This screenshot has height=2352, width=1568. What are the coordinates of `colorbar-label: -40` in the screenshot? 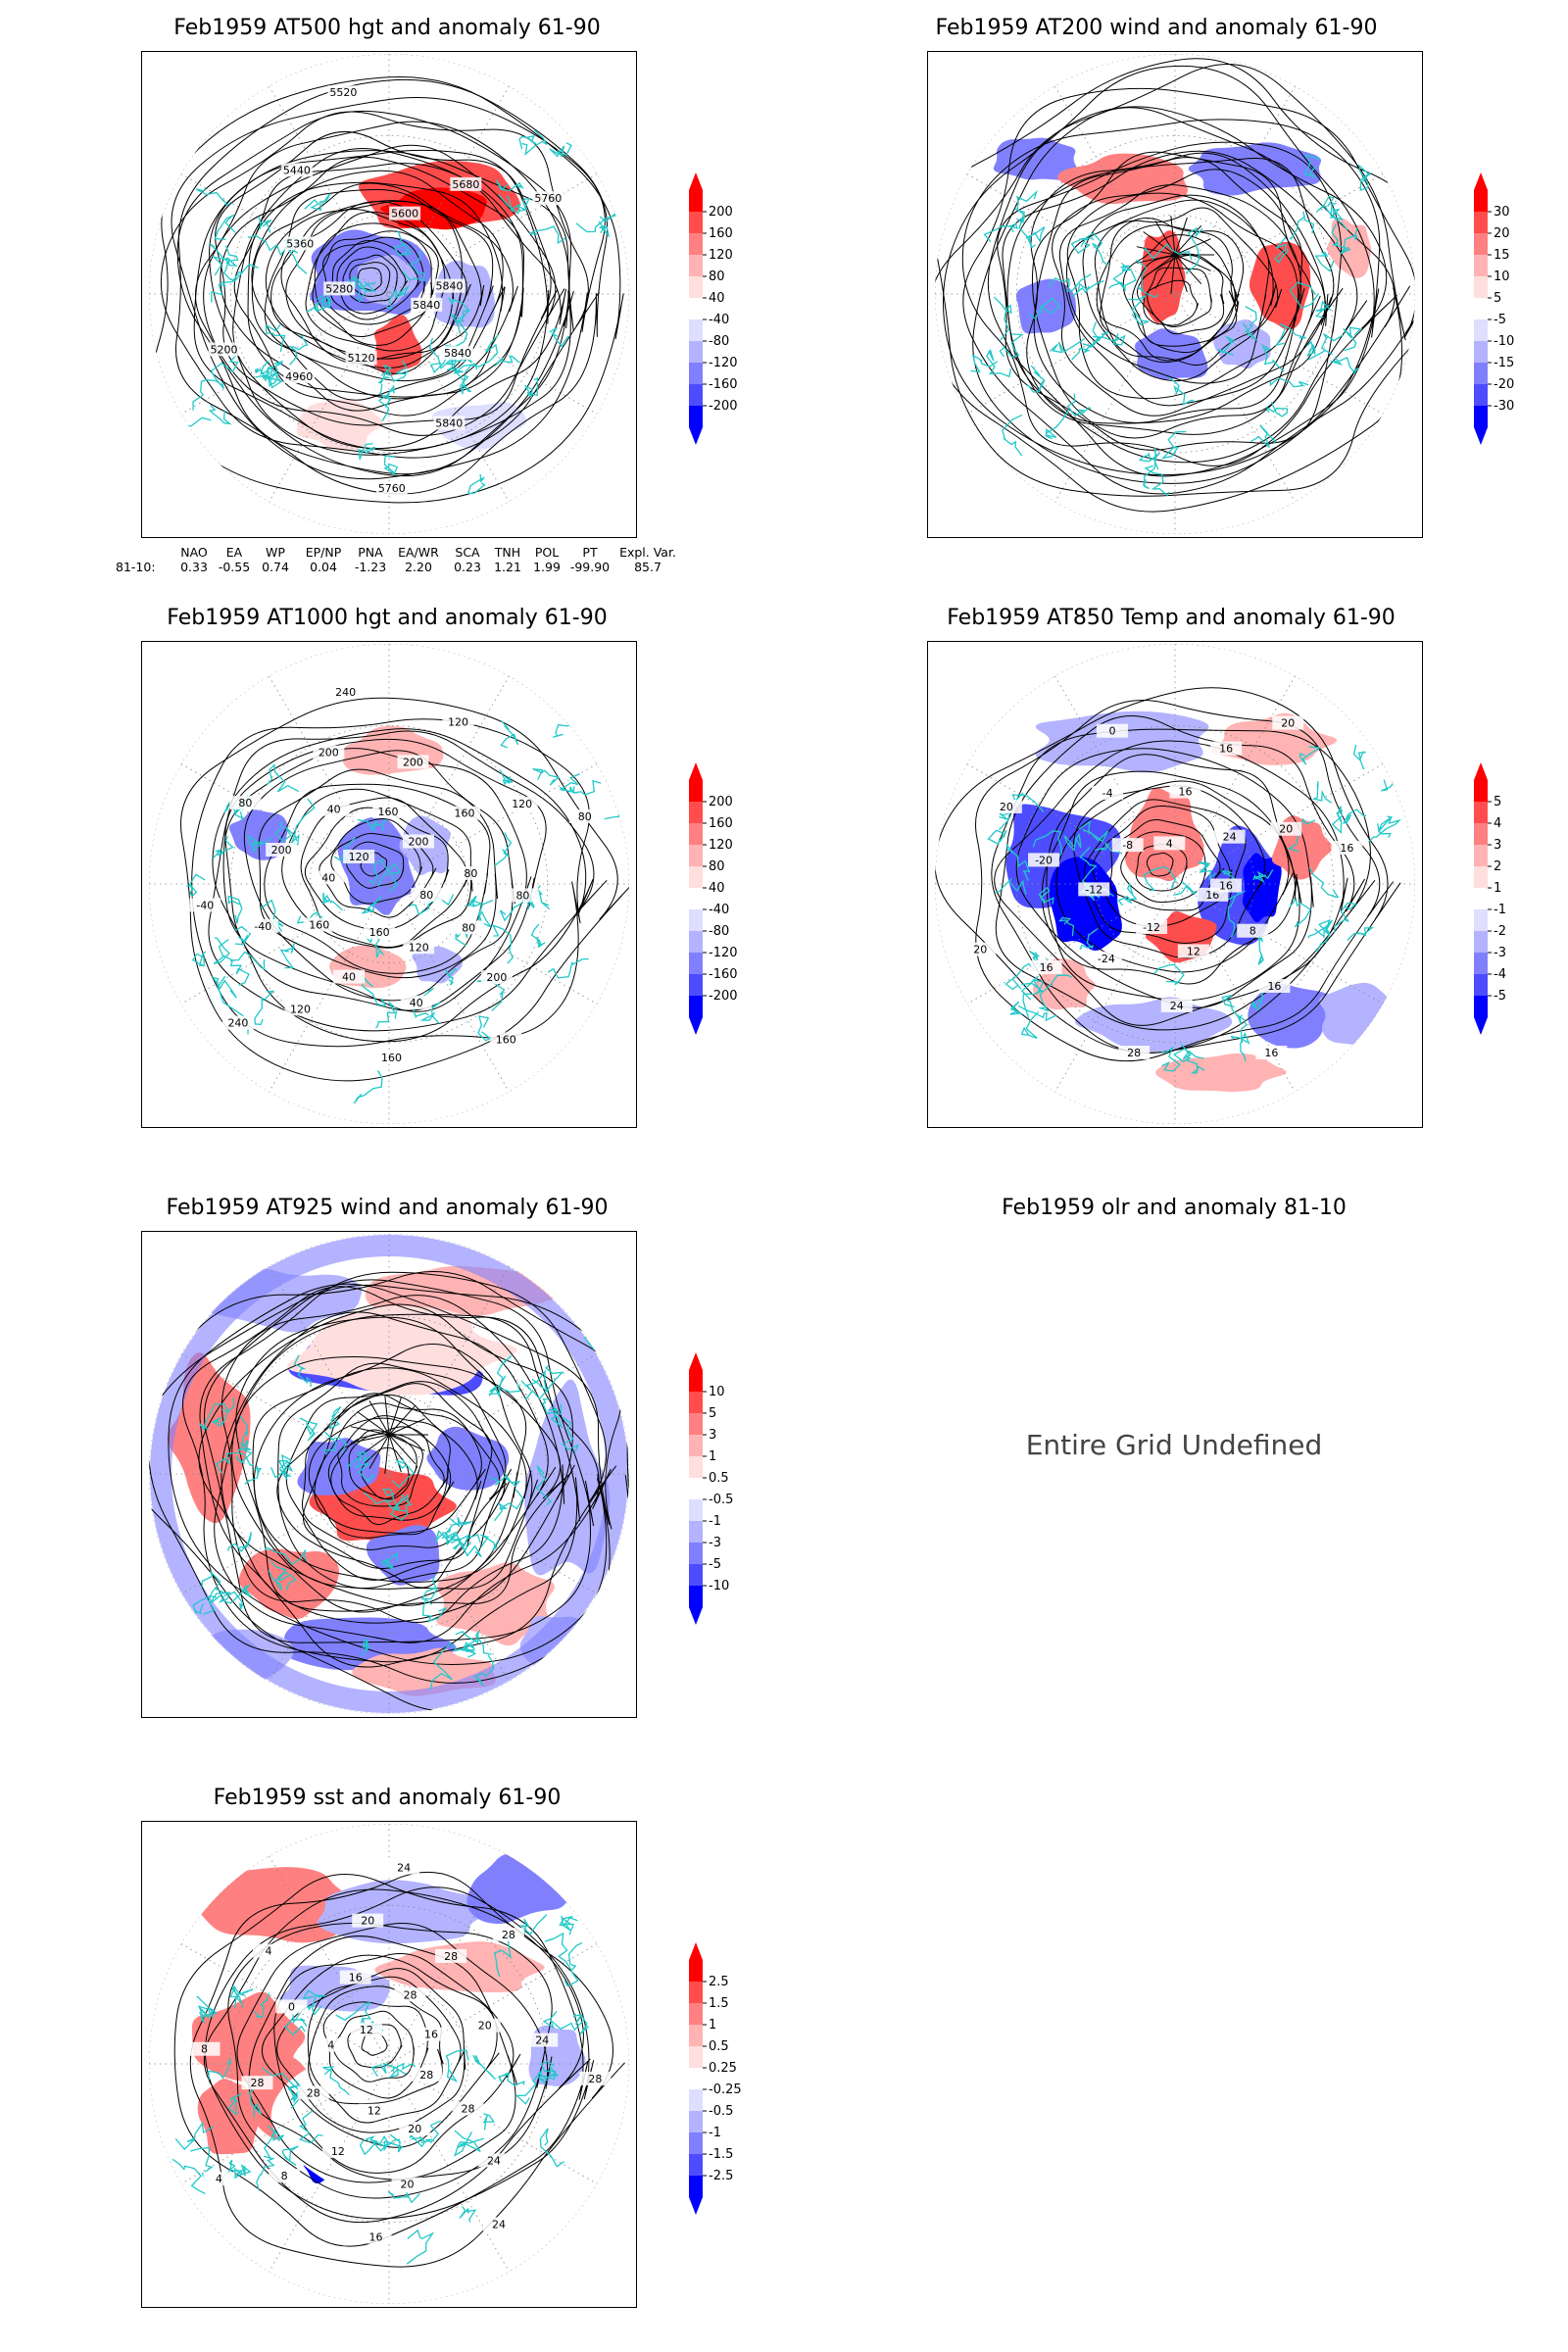 It's located at (719, 910).